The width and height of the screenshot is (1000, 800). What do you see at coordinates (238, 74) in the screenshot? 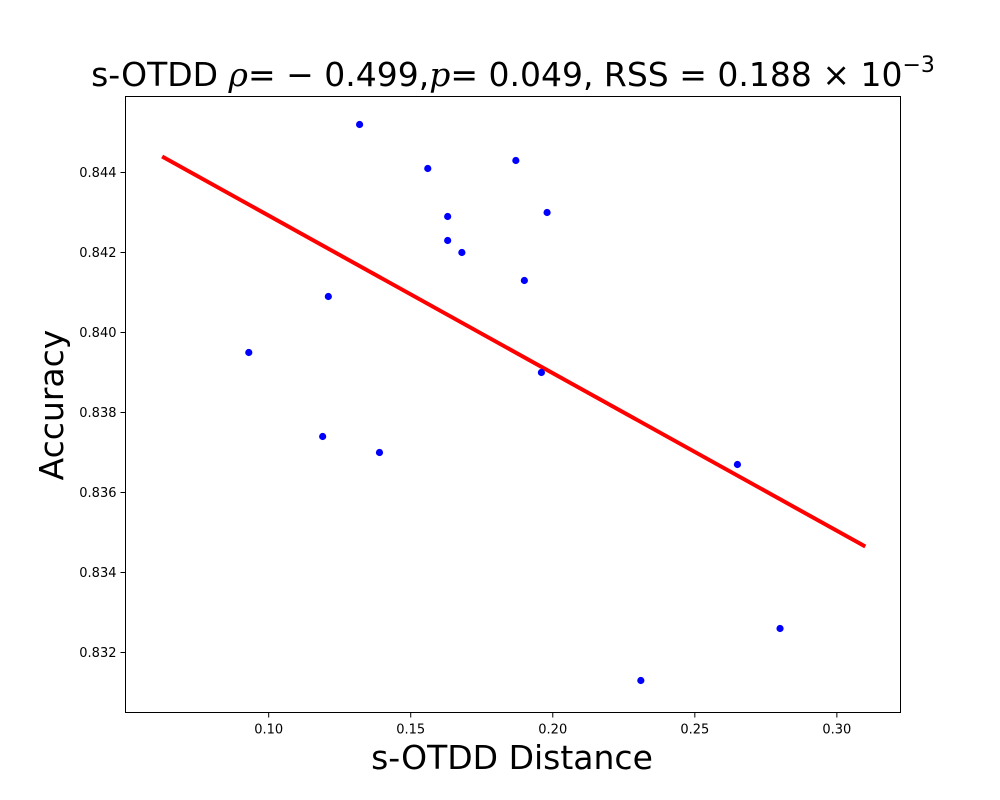
I see `title-rho-symbol: ρ` at bounding box center [238, 74].